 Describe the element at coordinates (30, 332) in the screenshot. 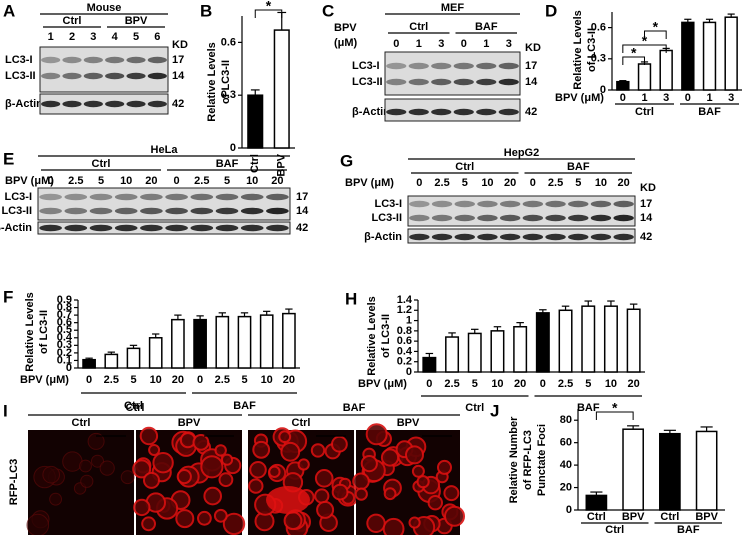

I see `y-axis-label: Relative Levels` at that location.